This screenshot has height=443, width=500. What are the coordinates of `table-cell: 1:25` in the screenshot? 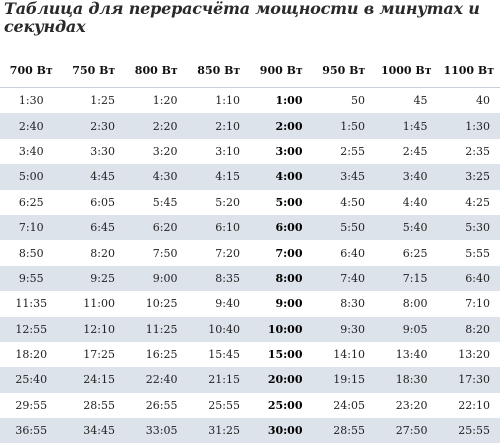 It's located at (94, 101).